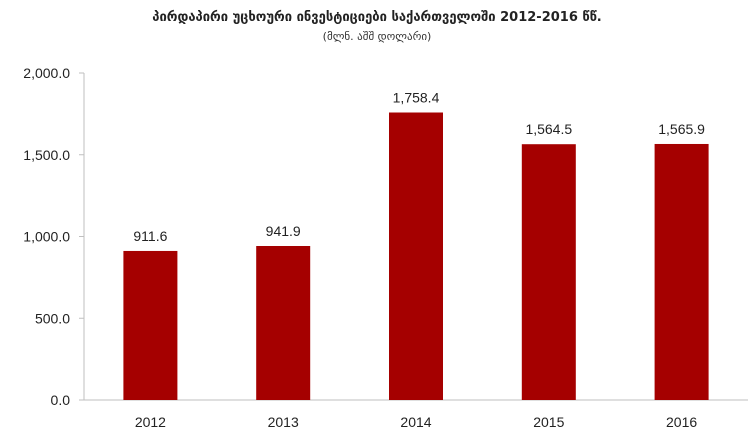 The height and width of the screenshot is (429, 754). Describe the element at coordinates (52, 318) in the screenshot. I see `y-tick-label: 500.0` at that location.